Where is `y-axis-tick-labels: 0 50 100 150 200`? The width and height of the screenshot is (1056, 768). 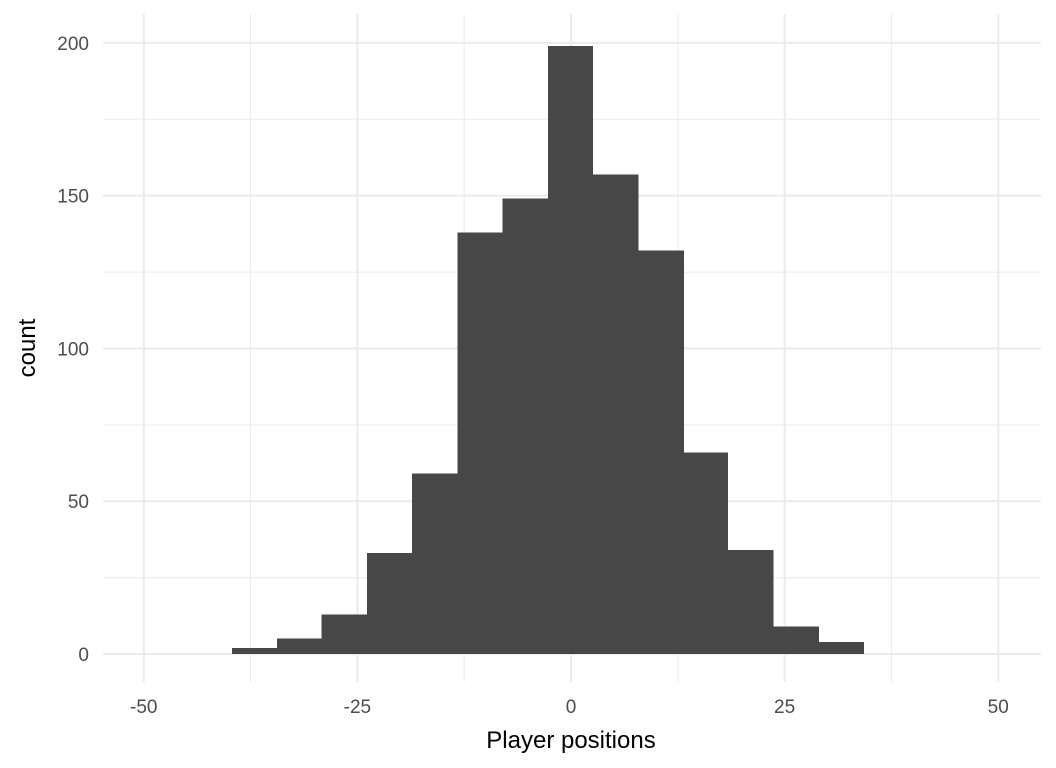 y-axis-tick-labels: 0 50 100 150 200 is located at coordinates (73, 350).